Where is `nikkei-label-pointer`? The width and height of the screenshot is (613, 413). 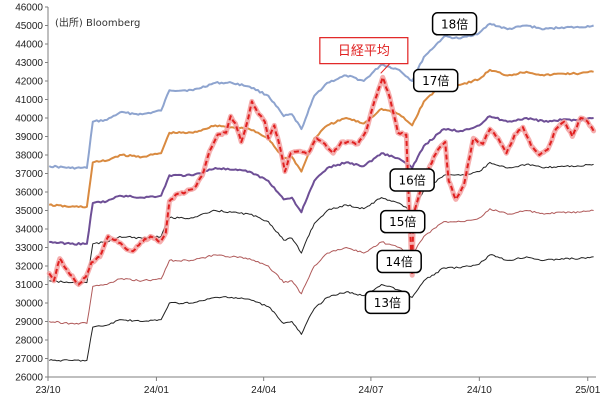
nikkei-label-pointer is located at coordinates (385, 68).